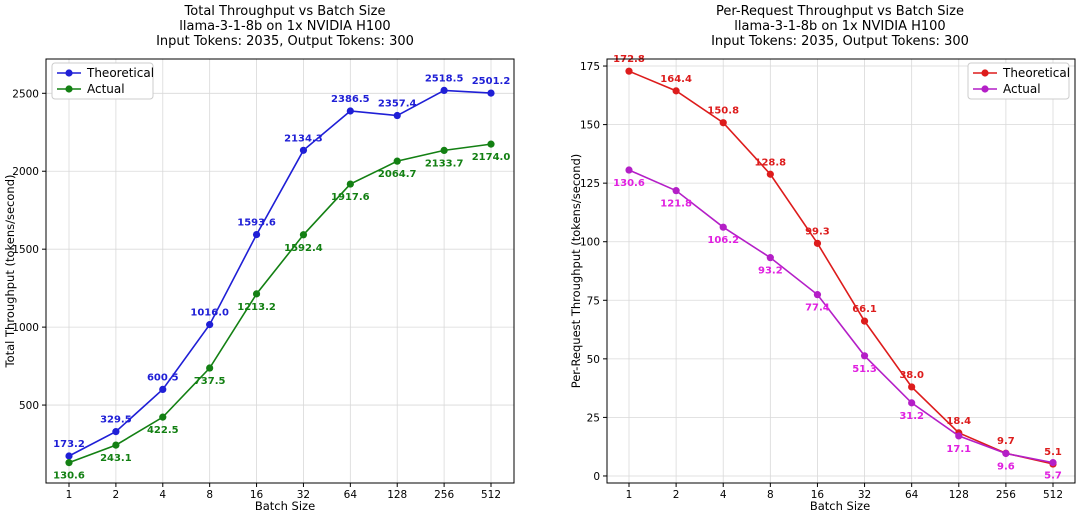 The height and width of the screenshot is (521, 1080). What do you see at coordinates (257, 495) in the screenshot?
I see `left-x-tick-label: 16` at bounding box center [257, 495].